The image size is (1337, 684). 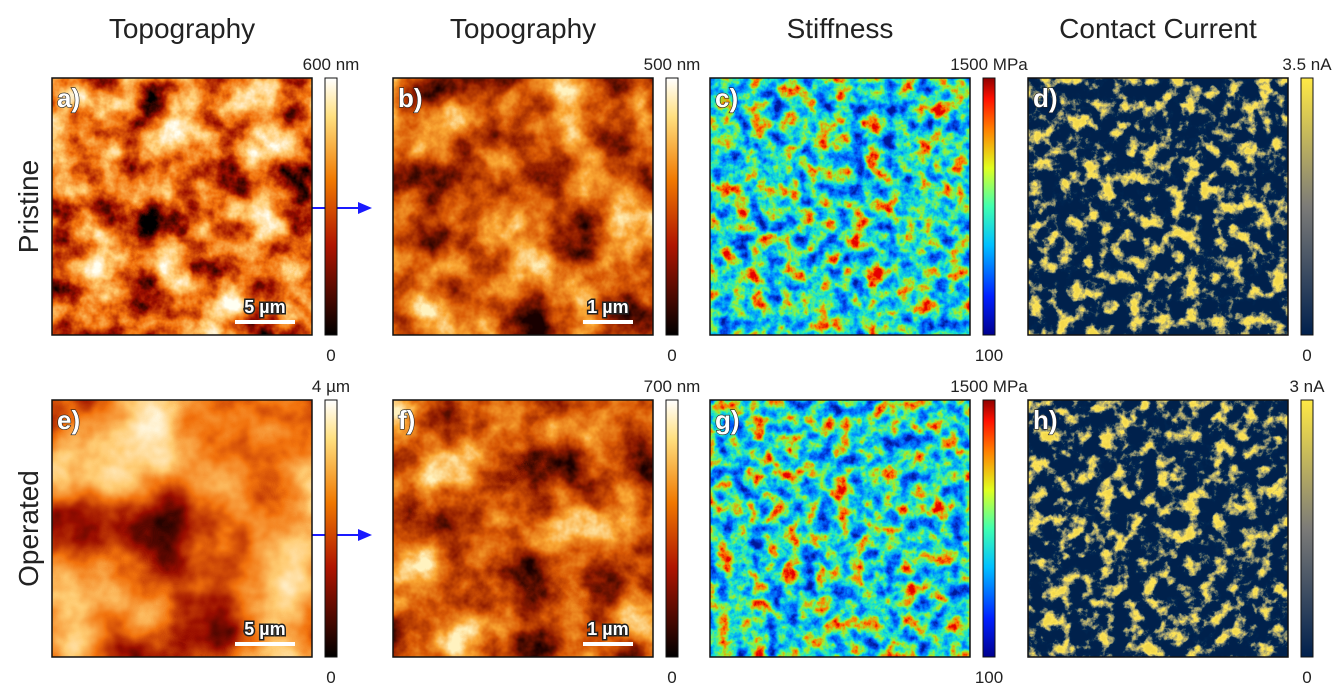 I want to click on row-label: Pristine, so click(x=28, y=206).